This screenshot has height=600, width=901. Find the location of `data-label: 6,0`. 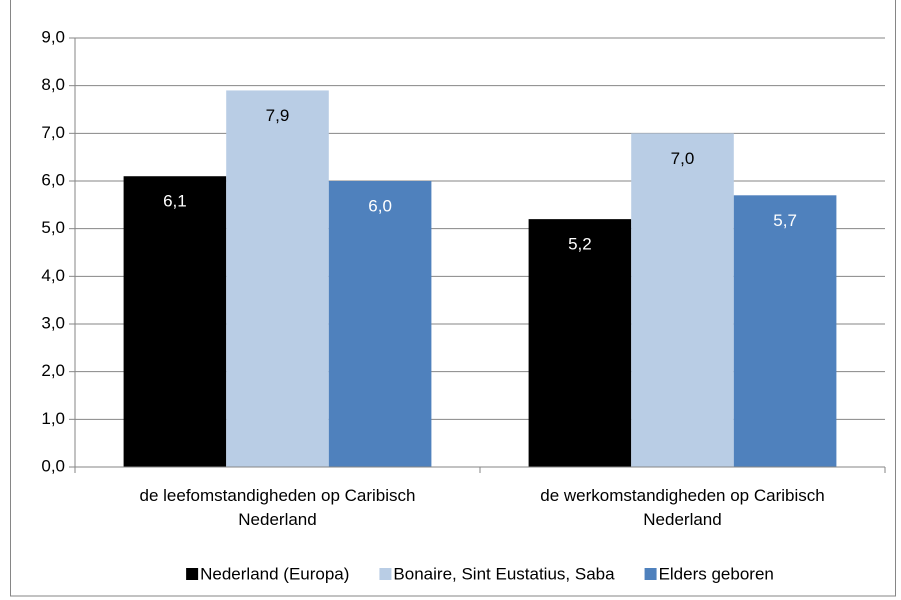

data-label: 6,0 is located at coordinates (380, 205).